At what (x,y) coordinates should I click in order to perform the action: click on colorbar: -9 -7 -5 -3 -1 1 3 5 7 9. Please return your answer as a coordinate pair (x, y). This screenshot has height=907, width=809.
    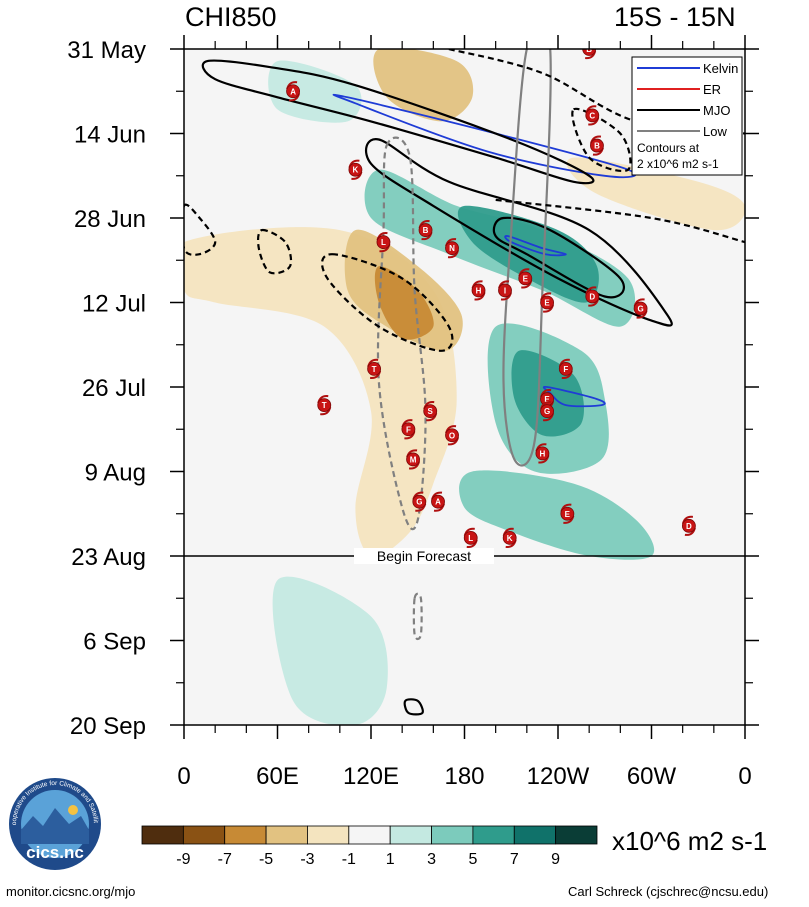
    Looking at the image, I should click on (369, 846).